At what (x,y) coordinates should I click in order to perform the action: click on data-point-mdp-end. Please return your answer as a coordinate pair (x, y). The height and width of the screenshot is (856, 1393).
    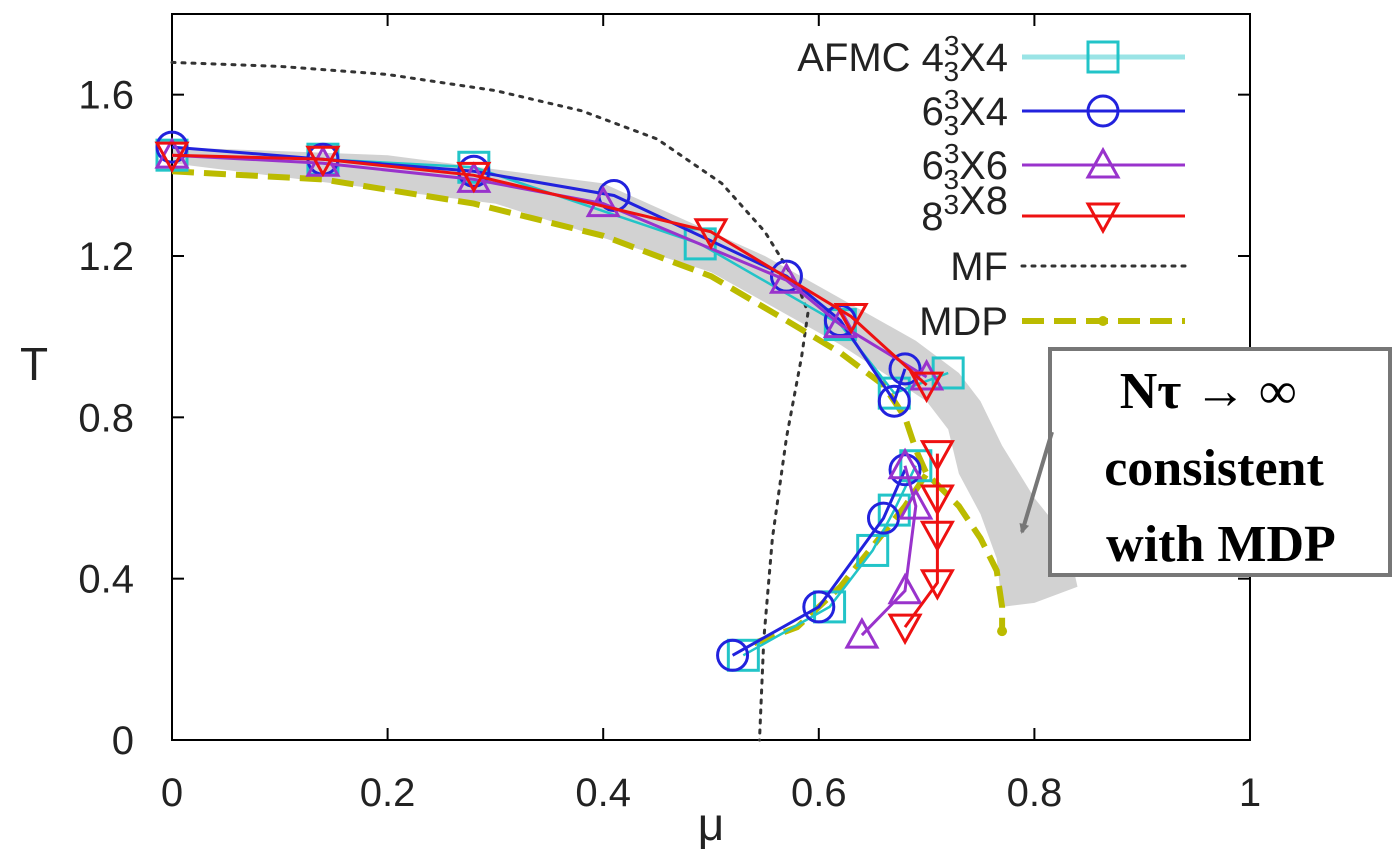
    Looking at the image, I should click on (1002, 631).